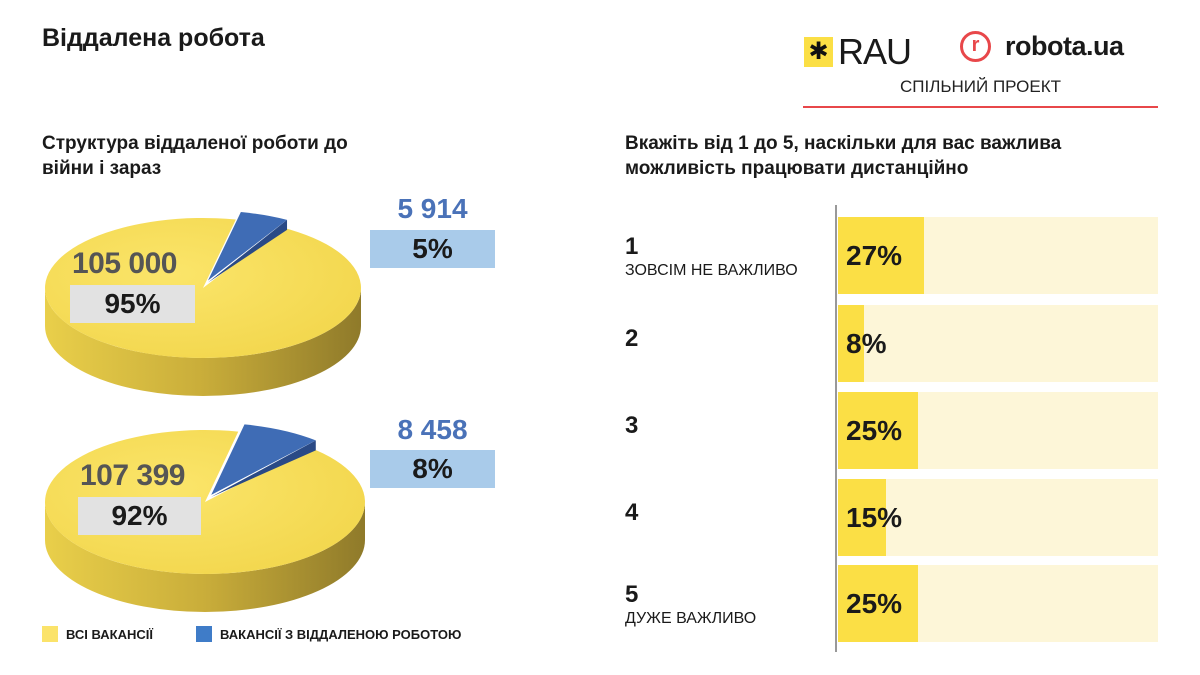 The width and height of the screenshot is (1200, 675). What do you see at coordinates (432, 469) in the screenshot?
I see `pie2-remote-pct: 8%` at bounding box center [432, 469].